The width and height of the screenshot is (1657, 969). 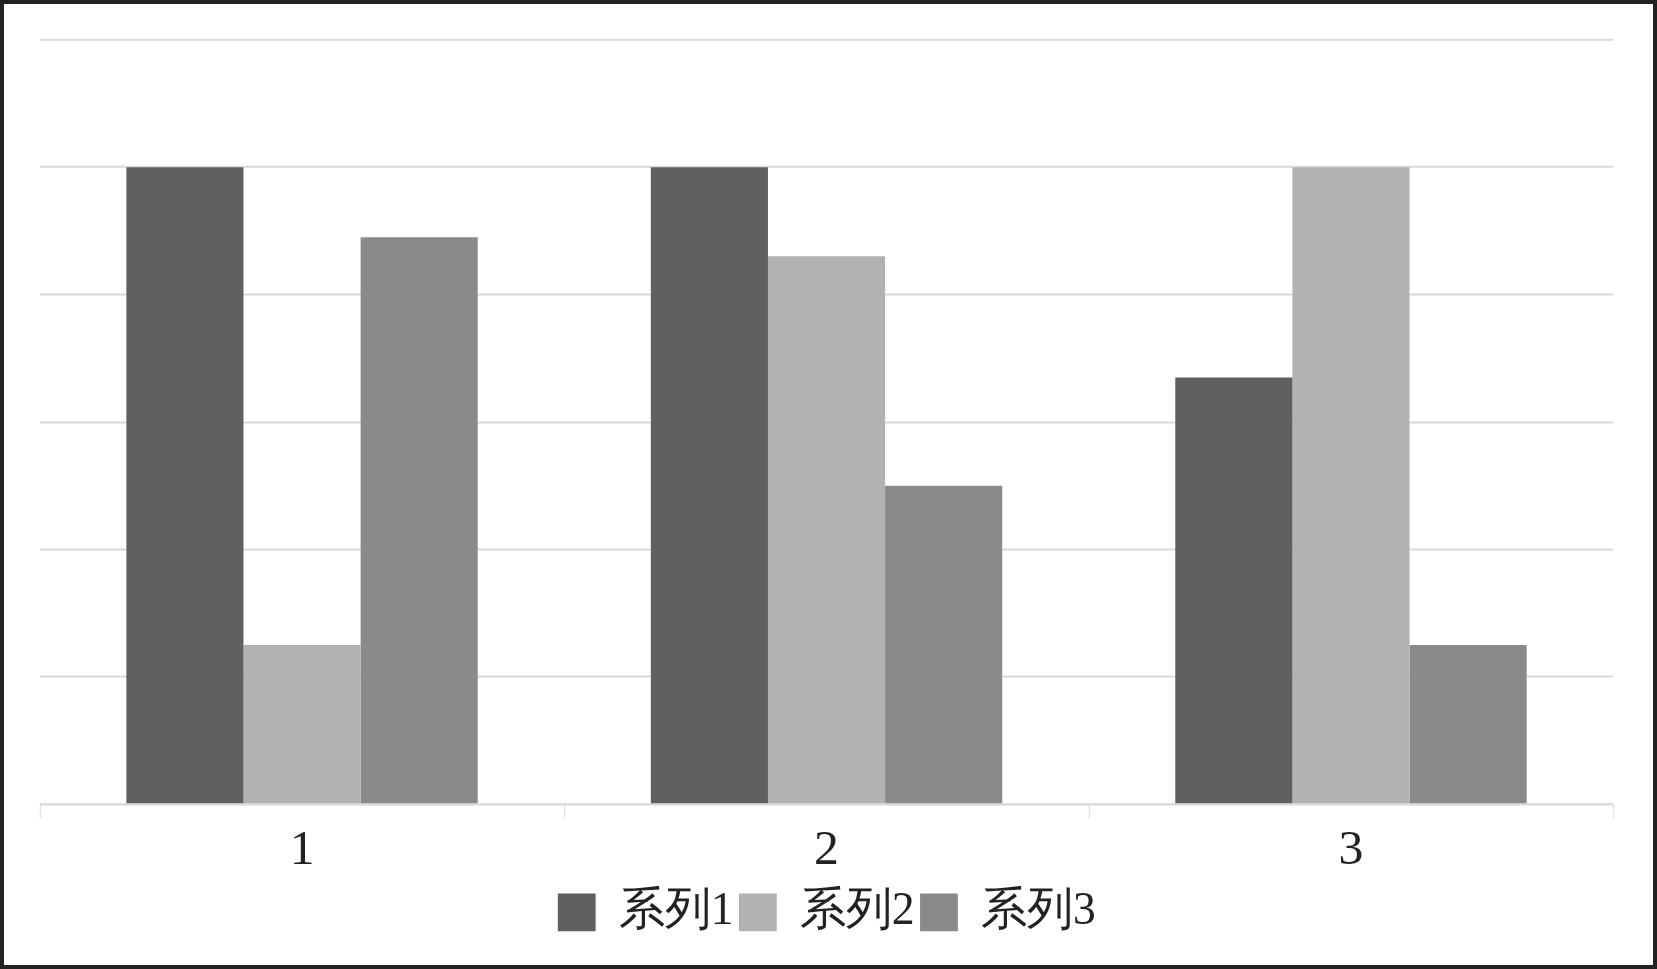 What do you see at coordinates (676, 909) in the screenshot?
I see `legend-label: 系列1` at bounding box center [676, 909].